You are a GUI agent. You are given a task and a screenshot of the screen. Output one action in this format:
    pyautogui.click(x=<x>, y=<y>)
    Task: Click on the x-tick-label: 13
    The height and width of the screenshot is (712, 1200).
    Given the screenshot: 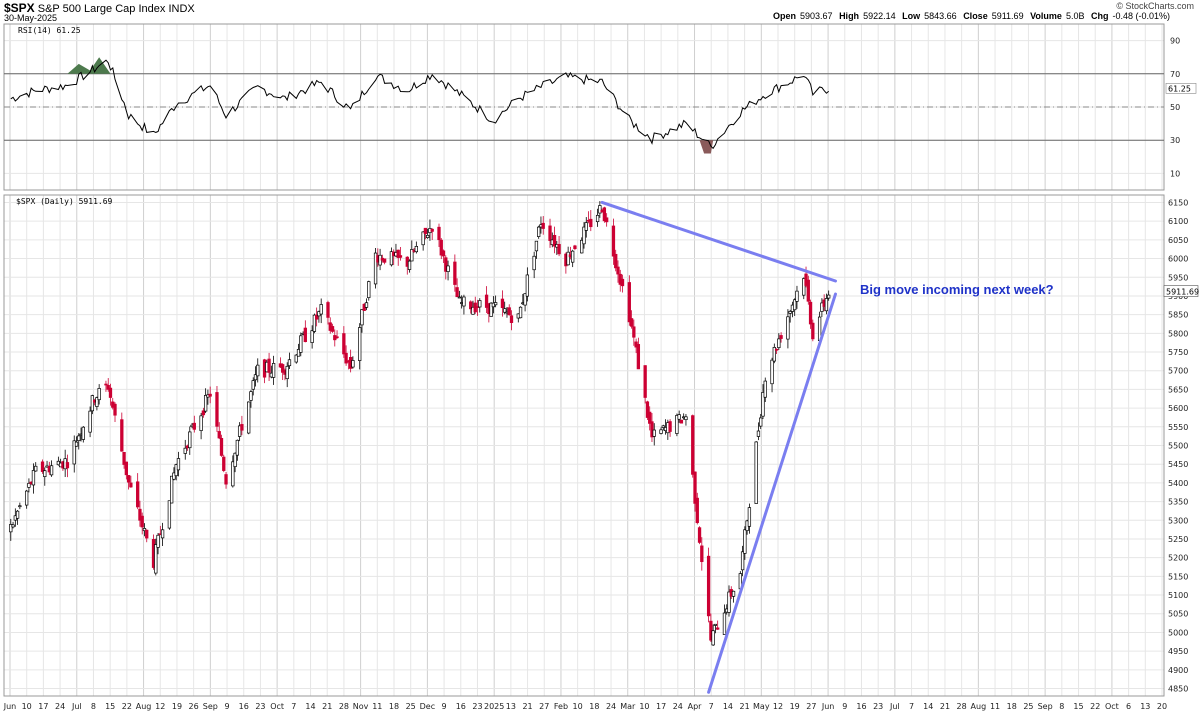 What is the action you would take?
    pyautogui.click(x=511, y=706)
    